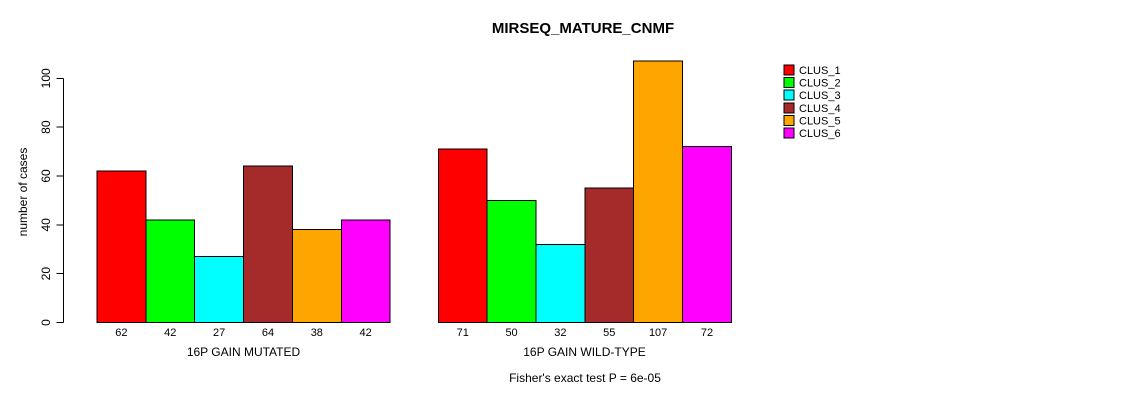 This screenshot has height=400, width=1140. Describe the element at coordinates (820, 84) in the screenshot. I see `legend-label-clus_2: CLUS_2` at that location.